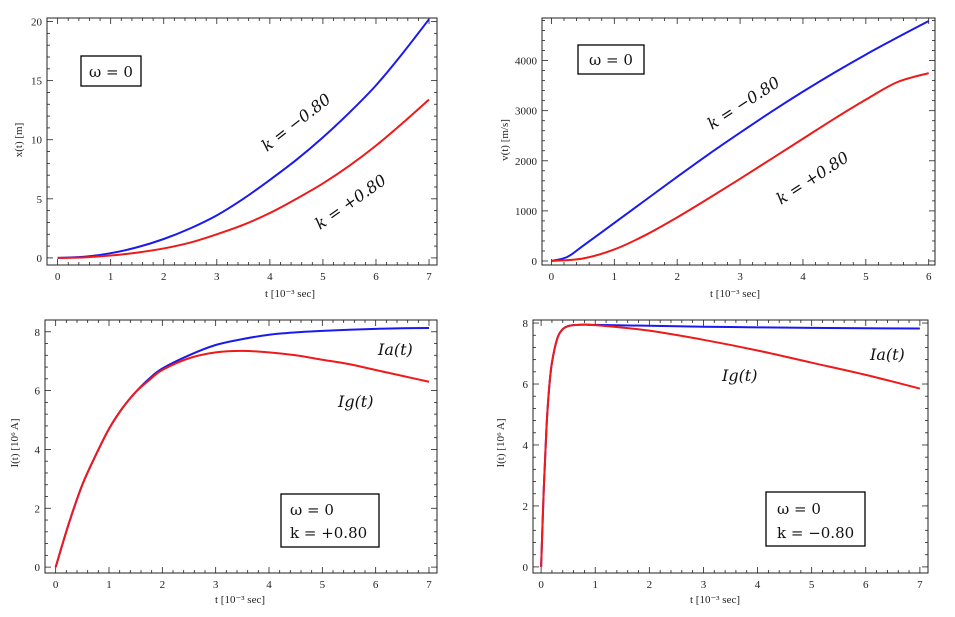 The height and width of the screenshot is (617, 955). Describe the element at coordinates (40, 200) in the screenshot. I see `y-tick-label: 5` at that location.